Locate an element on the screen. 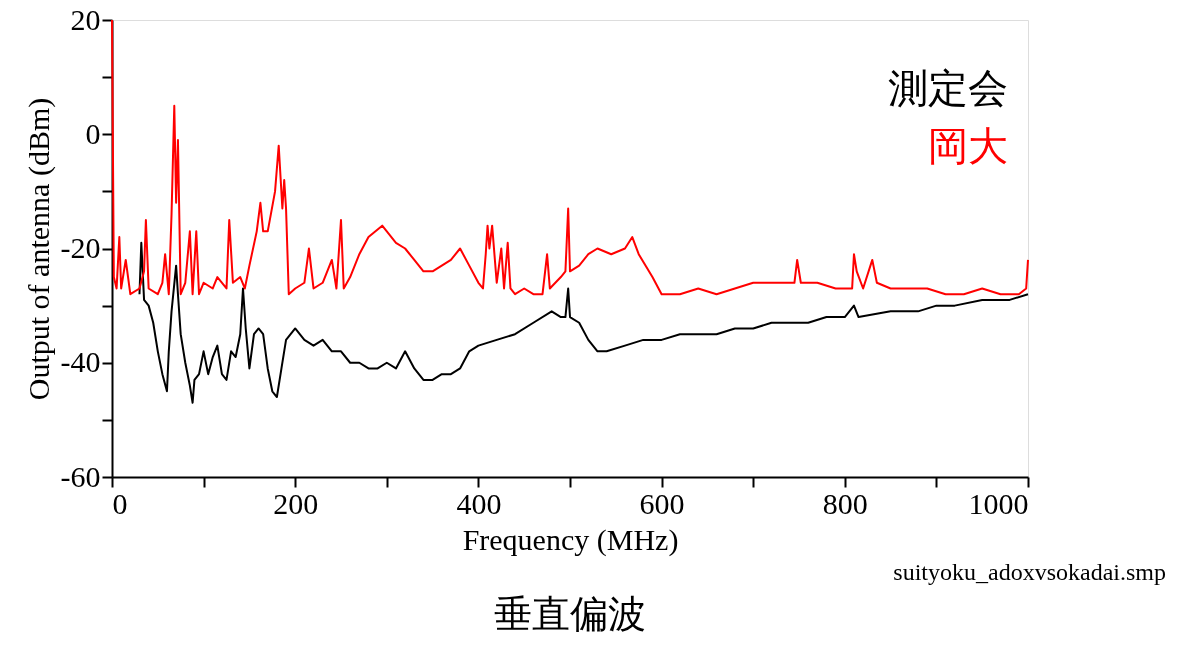 Image resolution: width=1192 pixels, height=656 pixels. x-axis-title: Frequency (MHz) is located at coordinates (570, 539).